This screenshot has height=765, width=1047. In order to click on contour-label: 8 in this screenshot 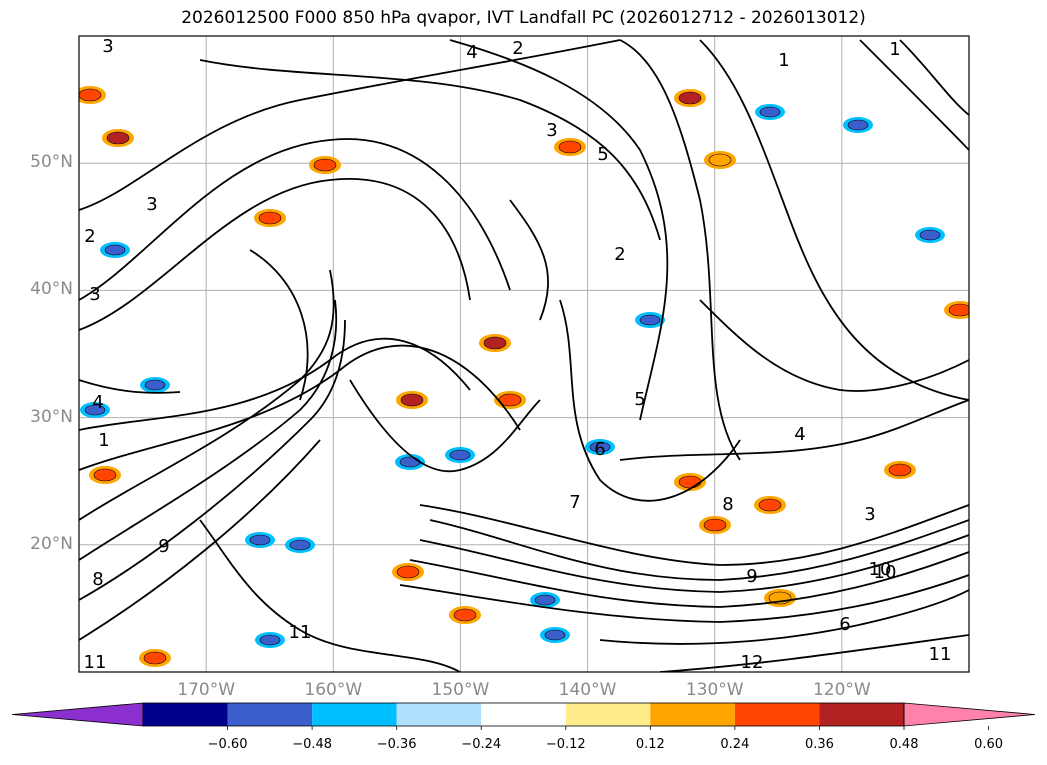, I will do `click(727, 504)`.